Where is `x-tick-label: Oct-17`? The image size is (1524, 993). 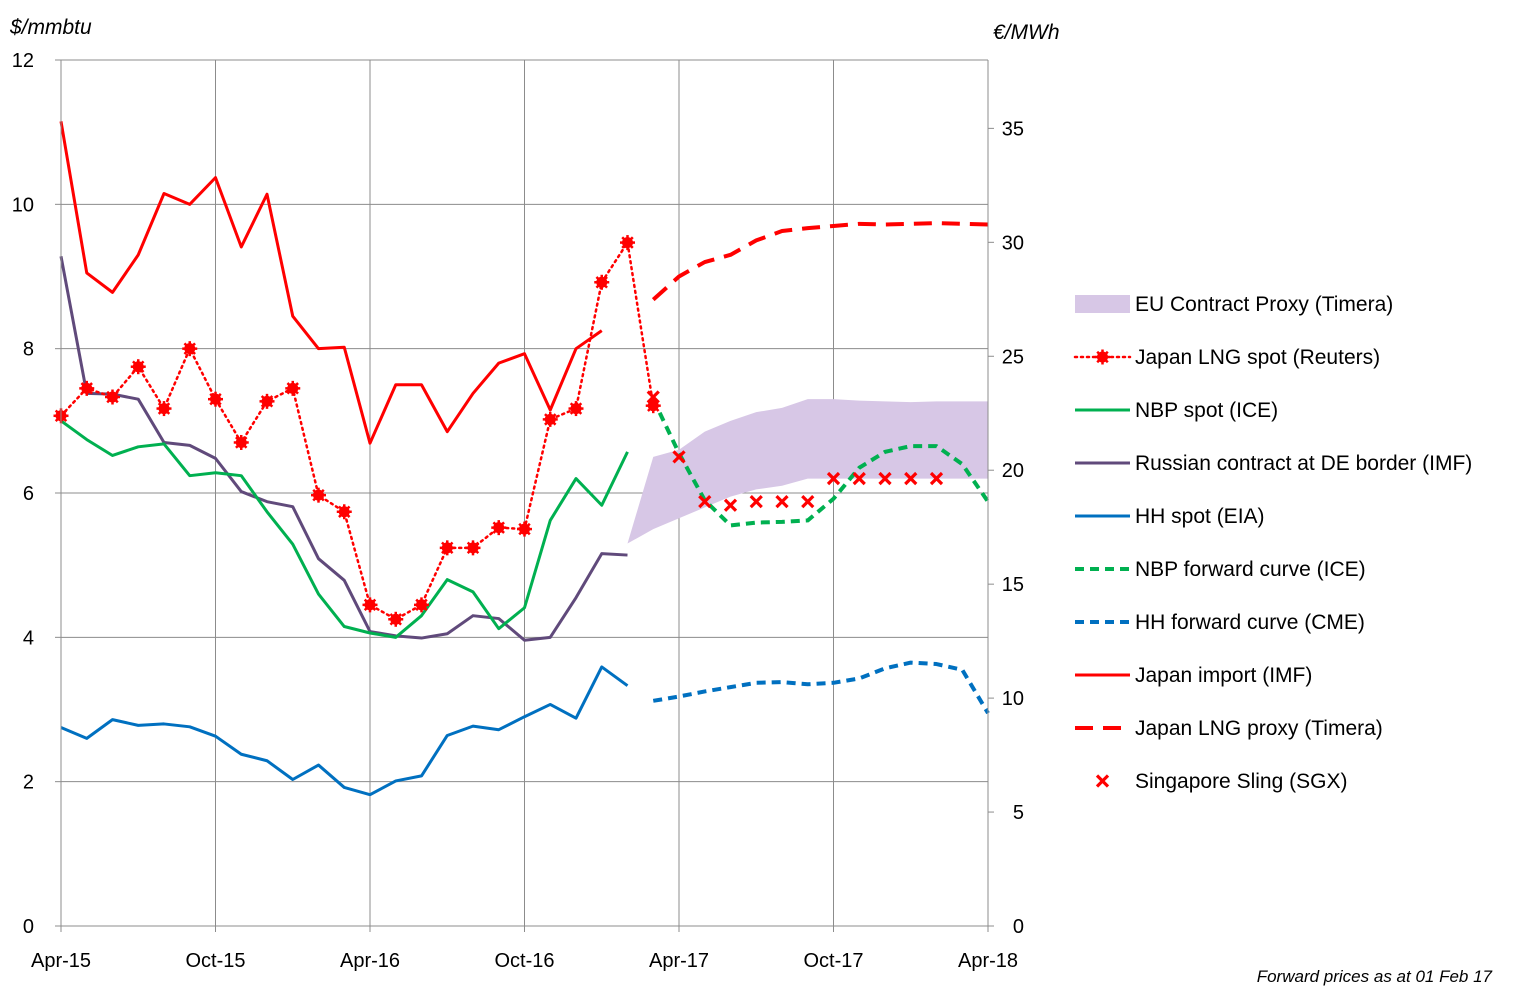 x-tick-label: Oct-17 is located at coordinates (833, 961).